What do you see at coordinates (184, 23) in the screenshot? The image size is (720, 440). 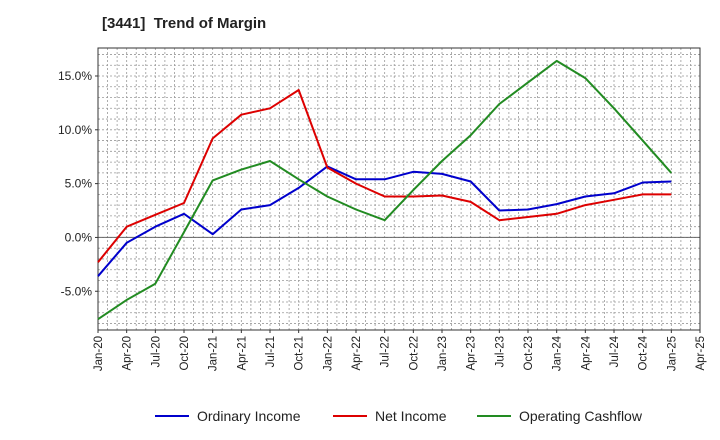 I see `chart-title: [3441] Trend of Margin` at bounding box center [184, 23].